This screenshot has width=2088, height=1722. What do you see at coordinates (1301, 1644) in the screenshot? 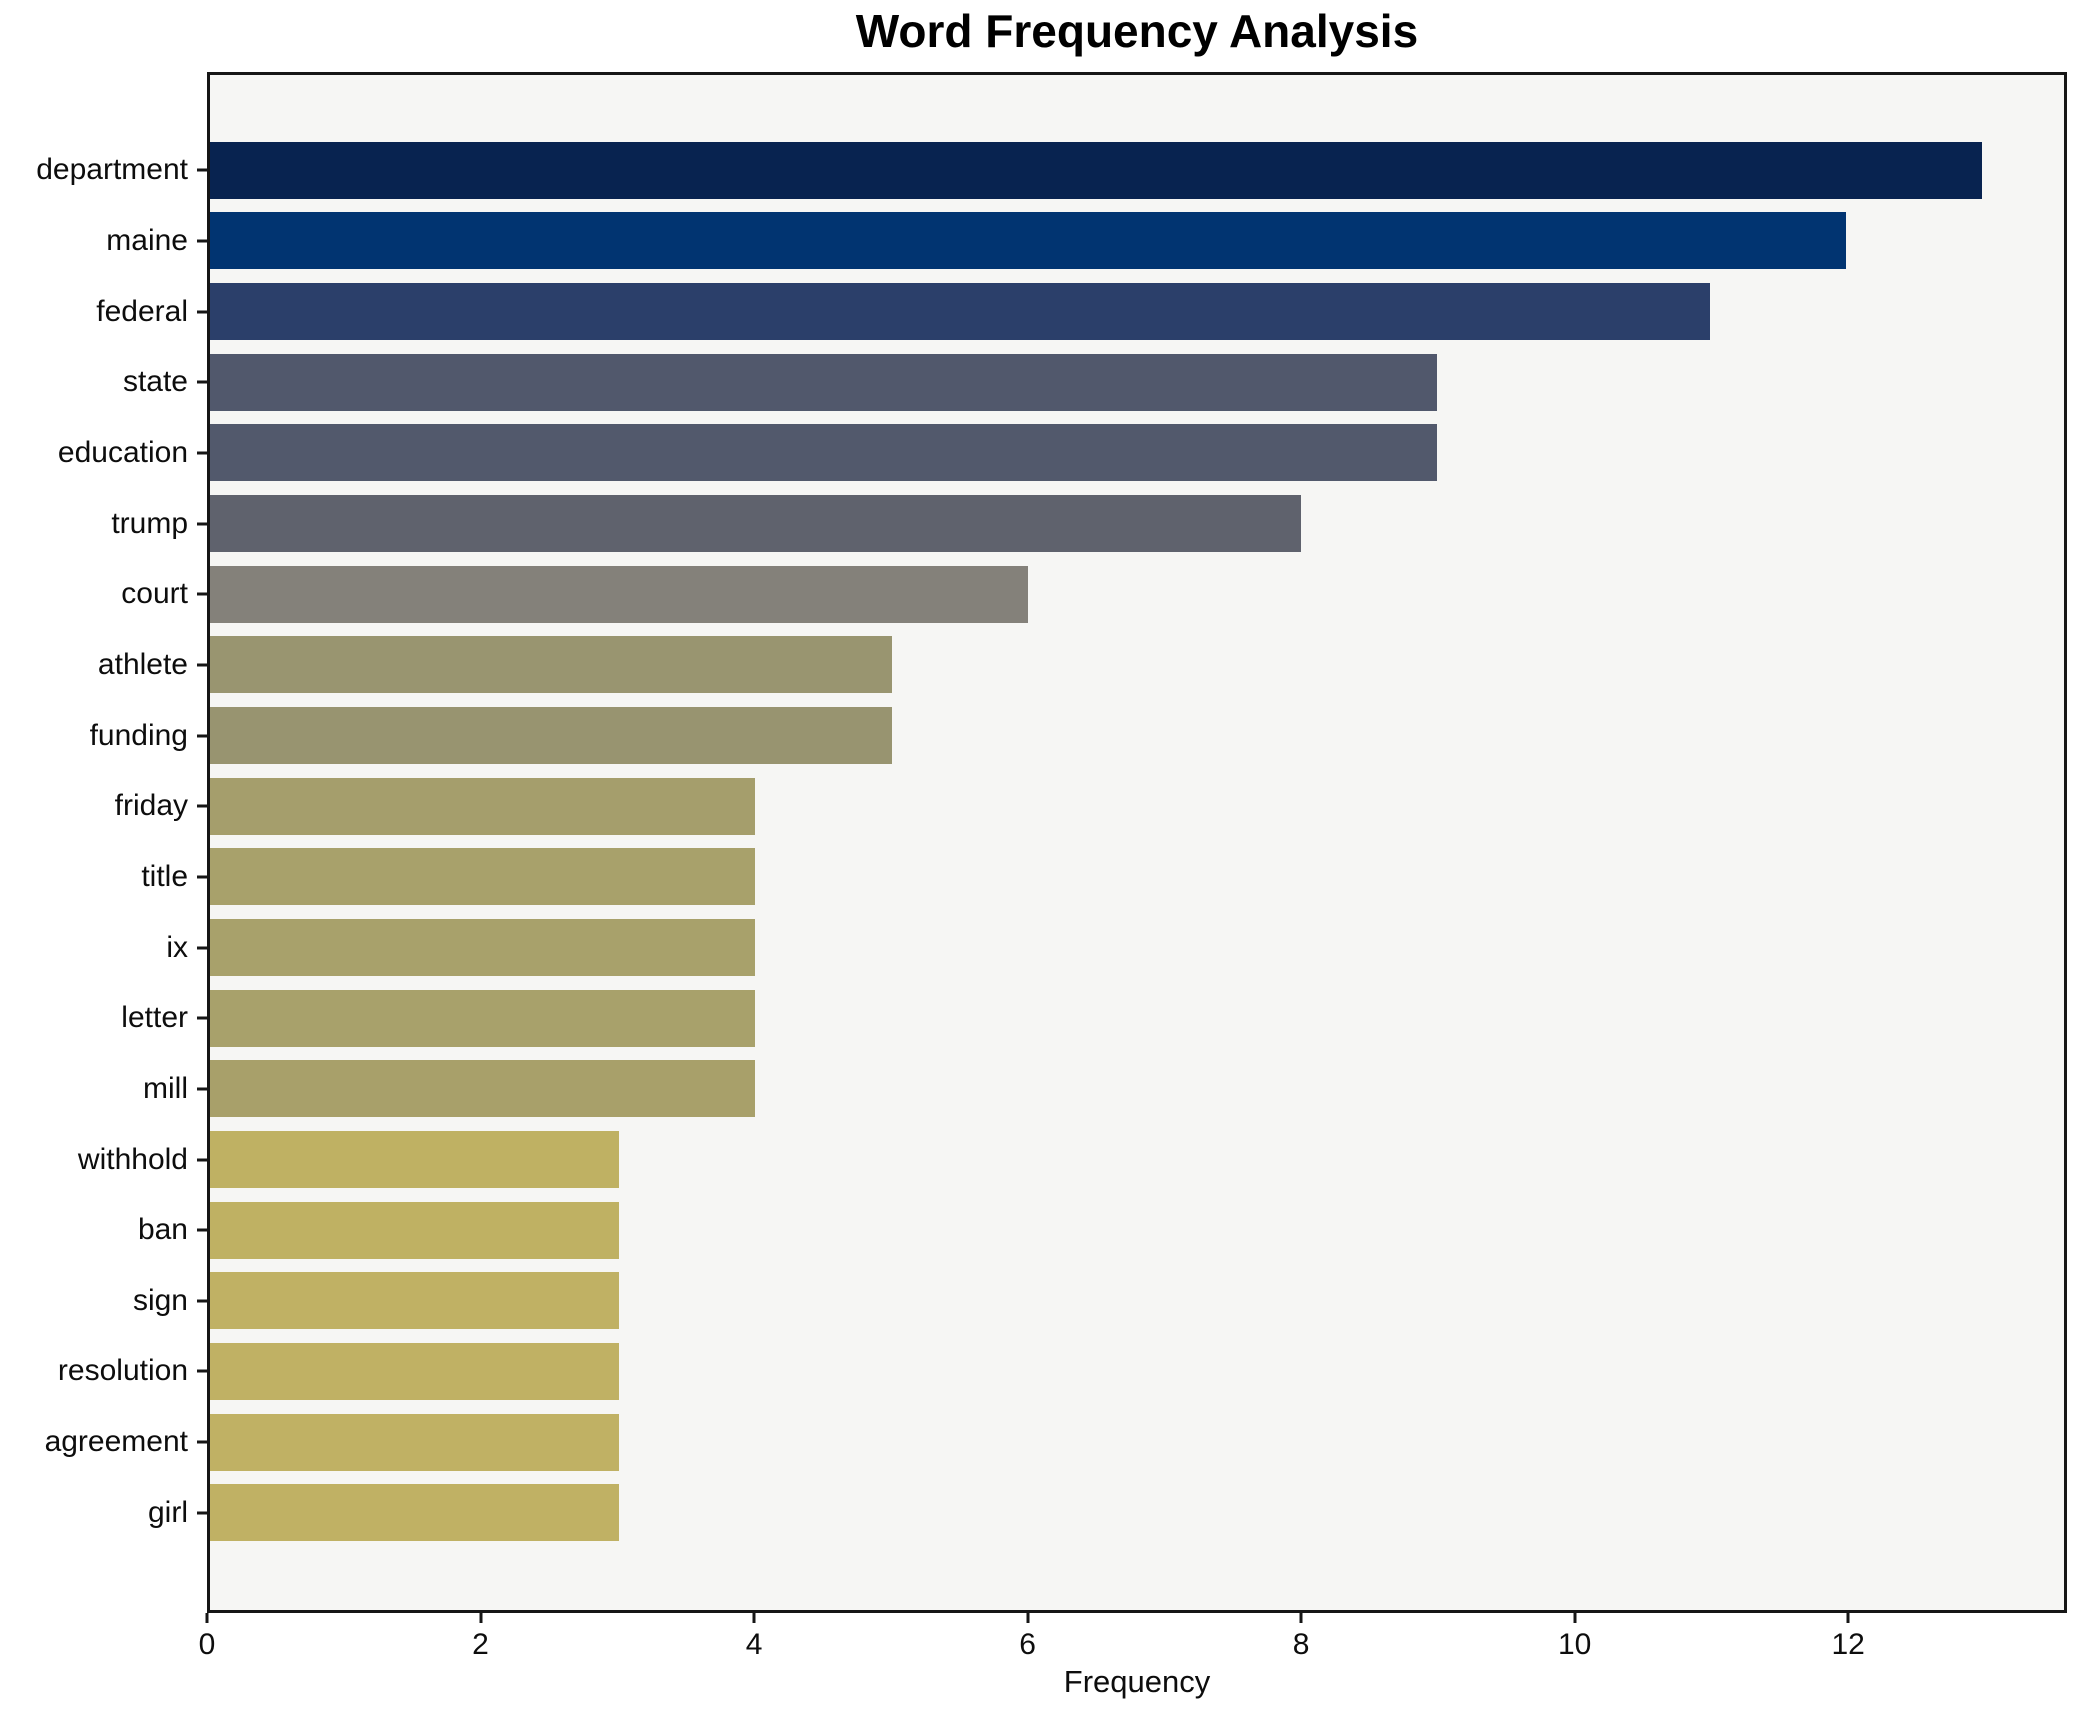
I see `x-tick-label: 8` at bounding box center [1301, 1644].